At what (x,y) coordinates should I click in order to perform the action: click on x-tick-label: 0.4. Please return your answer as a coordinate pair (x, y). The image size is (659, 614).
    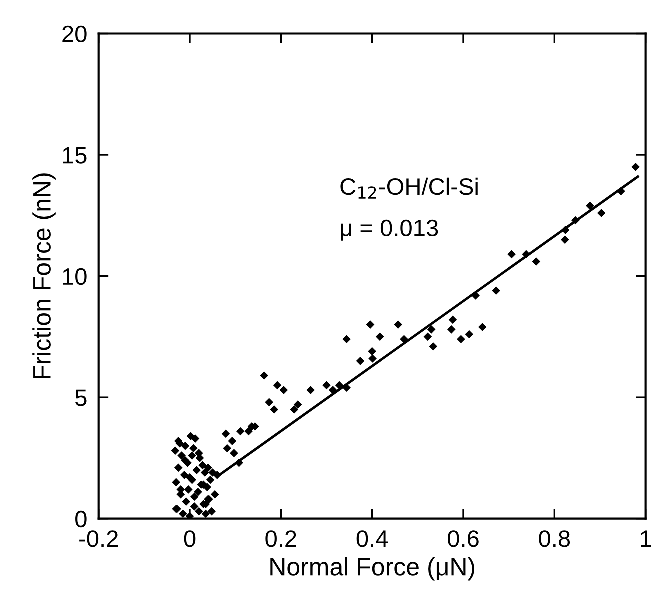
    Looking at the image, I should click on (372, 539).